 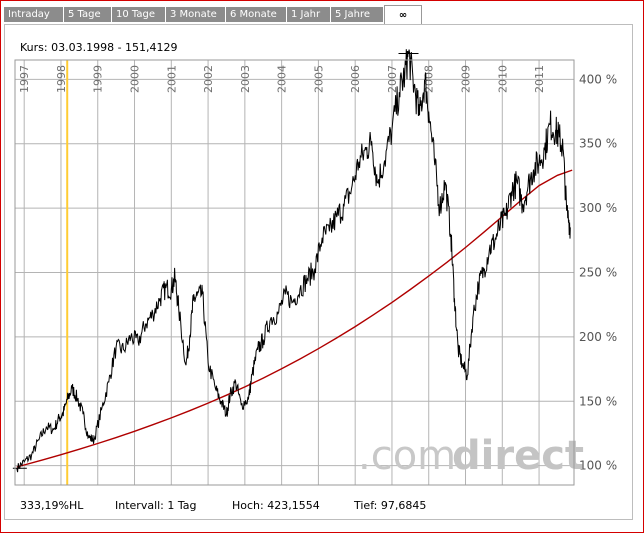 What do you see at coordinates (135, 79) in the screenshot?
I see `year-label-2000: 2000` at bounding box center [135, 79].